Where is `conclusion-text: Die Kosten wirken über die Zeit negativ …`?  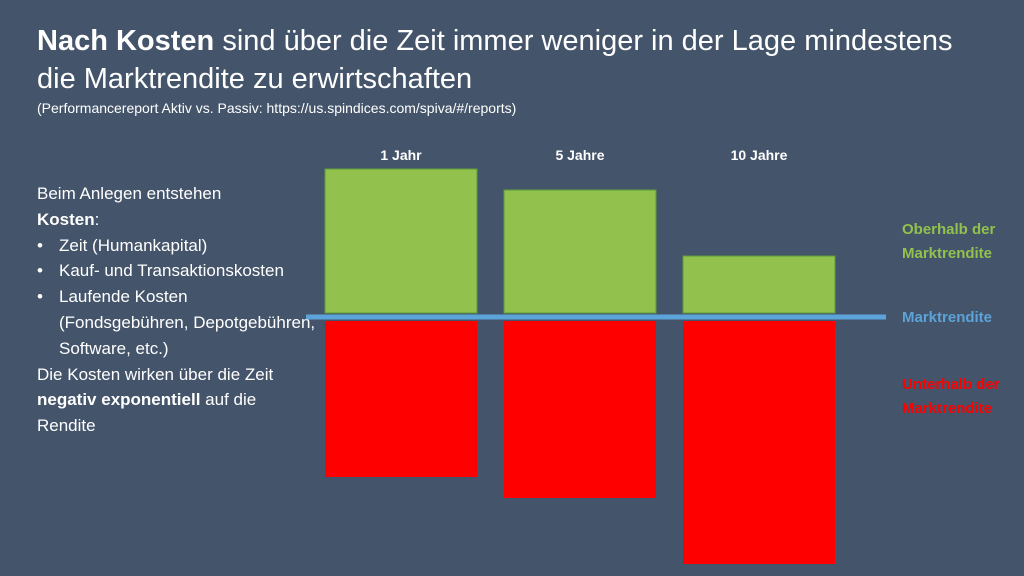
conclusion-text: Die Kosten wirken über die Zeit negativ … is located at coordinates (155, 400).